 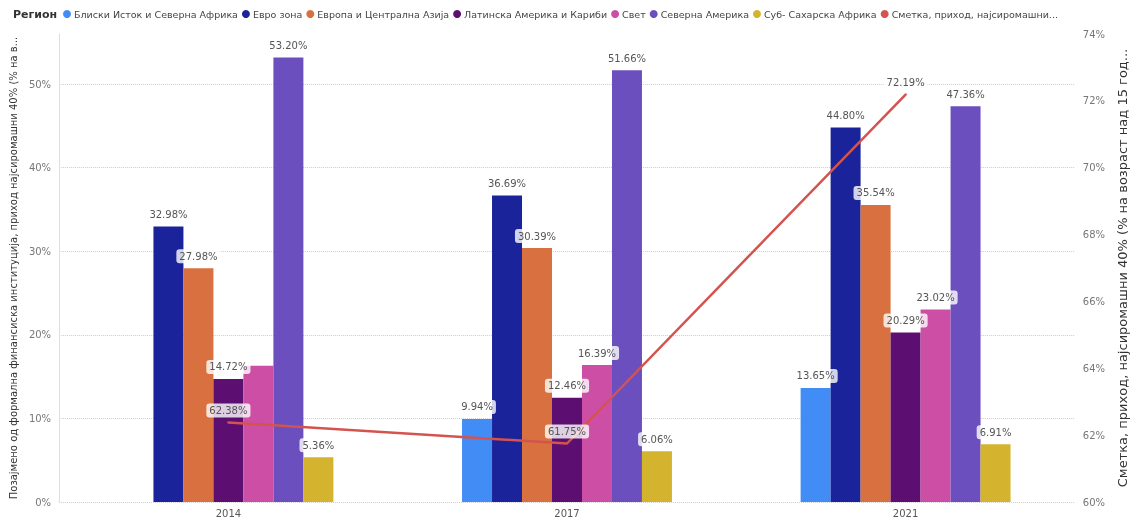 I want to click on y-tick-label: 20%, so click(x=40, y=335).